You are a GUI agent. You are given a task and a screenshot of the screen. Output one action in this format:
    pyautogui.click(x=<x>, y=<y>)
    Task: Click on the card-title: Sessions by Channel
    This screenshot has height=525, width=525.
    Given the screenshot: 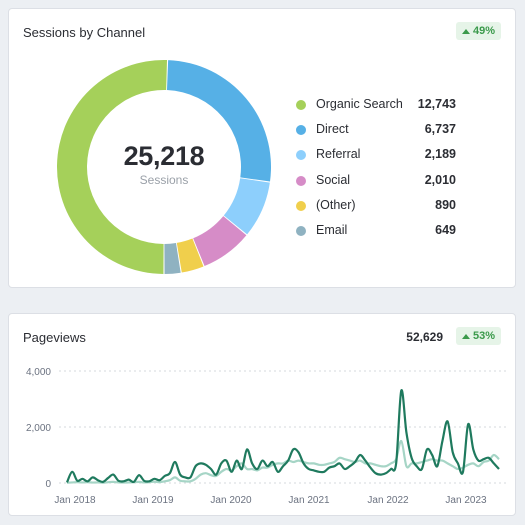 What is the action you would take?
    pyautogui.click(x=84, y=32)
    